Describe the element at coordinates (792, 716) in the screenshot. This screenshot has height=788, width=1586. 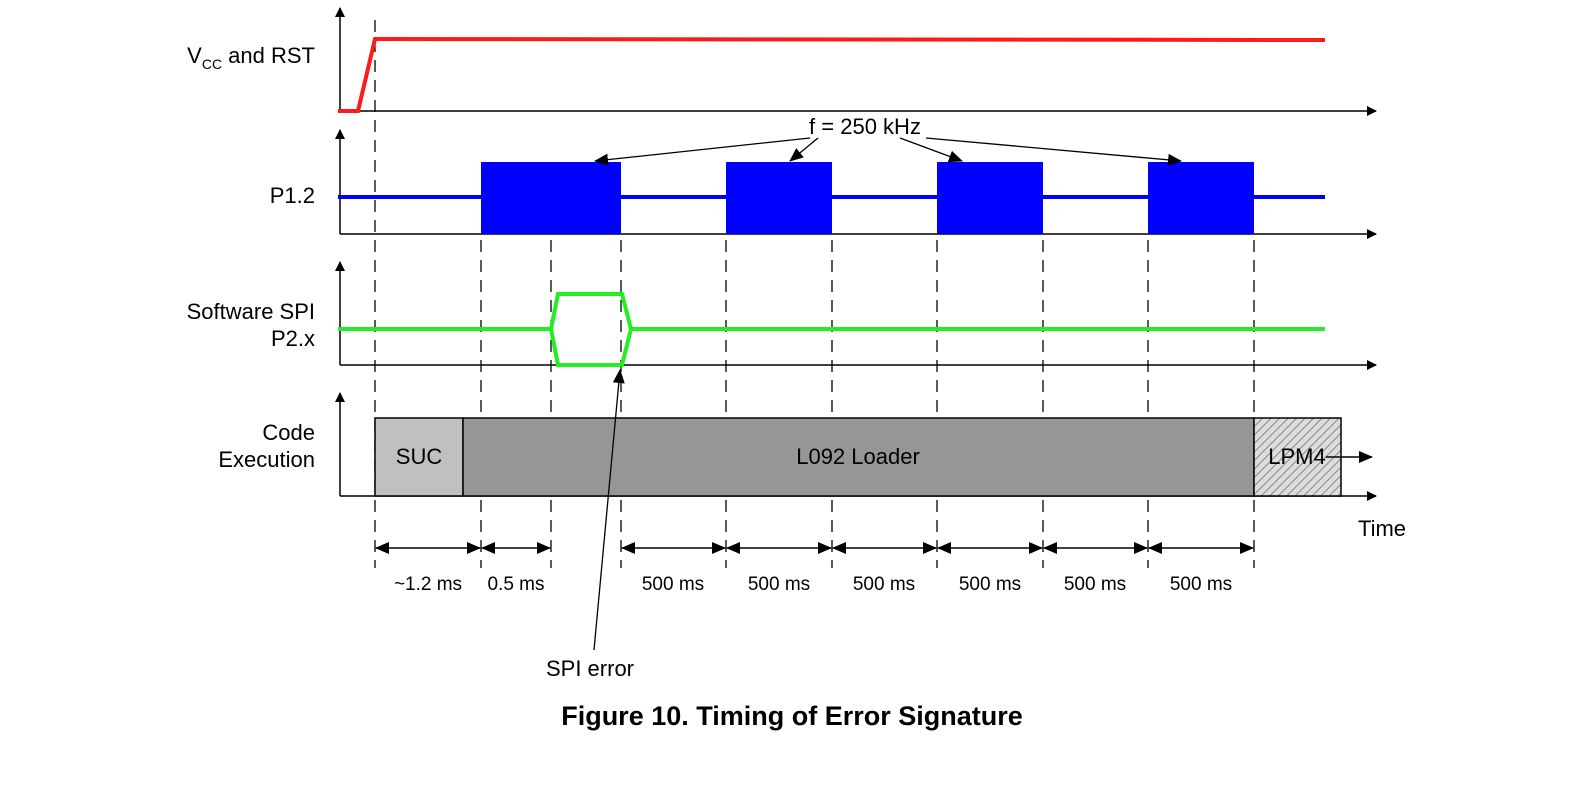
I see `figure-caption: Figure 10. Timing of Error Signature` at that location.